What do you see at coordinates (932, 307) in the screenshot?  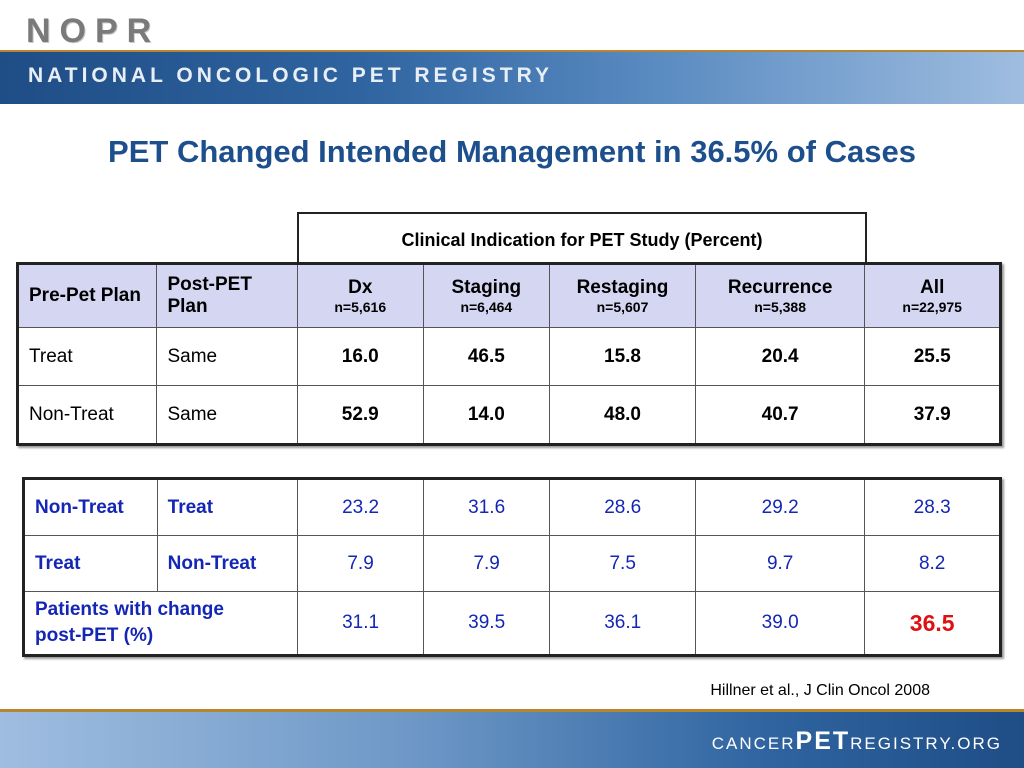 I see `col-n: n=22,975` at bounding box center [932, 307].